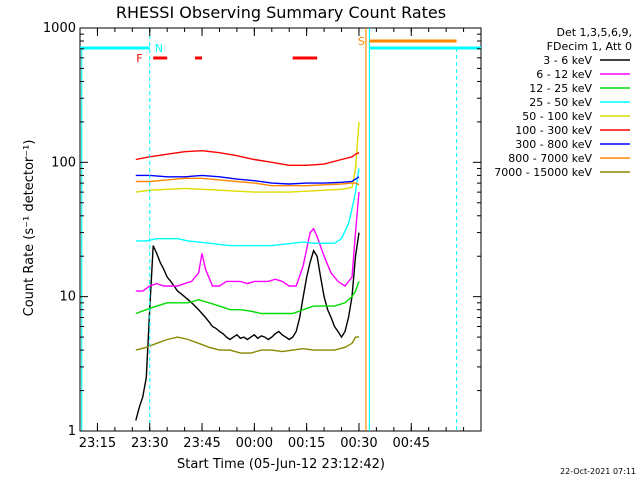  I want to click on legend-label-8: 7000 - 15000 keV, so click(543, 172).